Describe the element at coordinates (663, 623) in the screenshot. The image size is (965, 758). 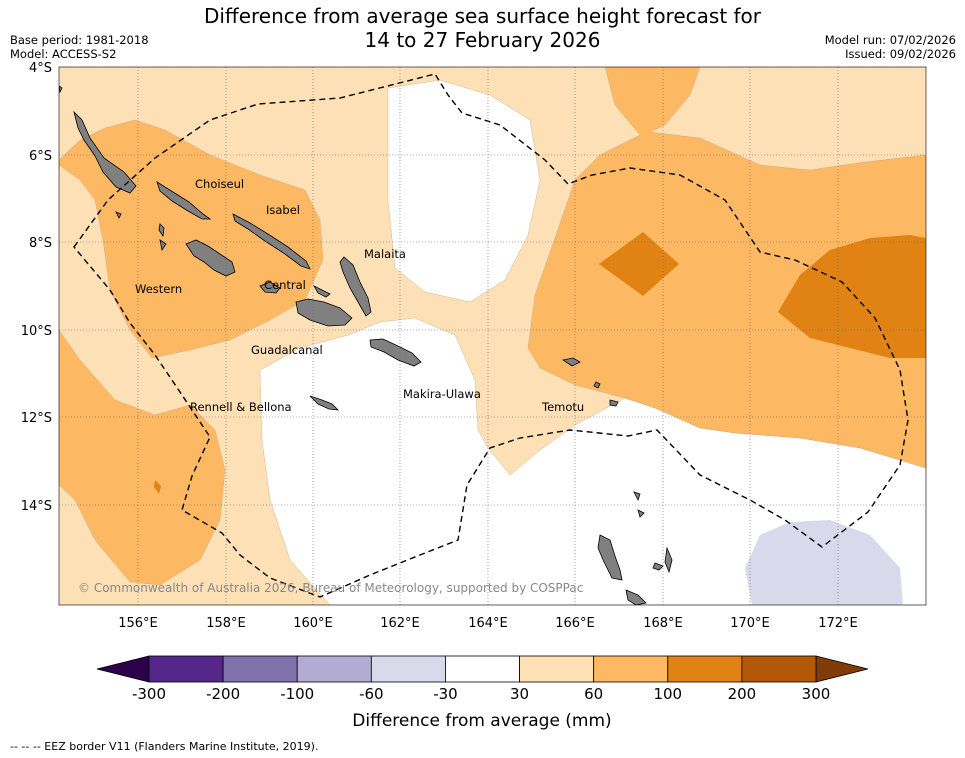
I see `lon-label: 168°E` at that location.